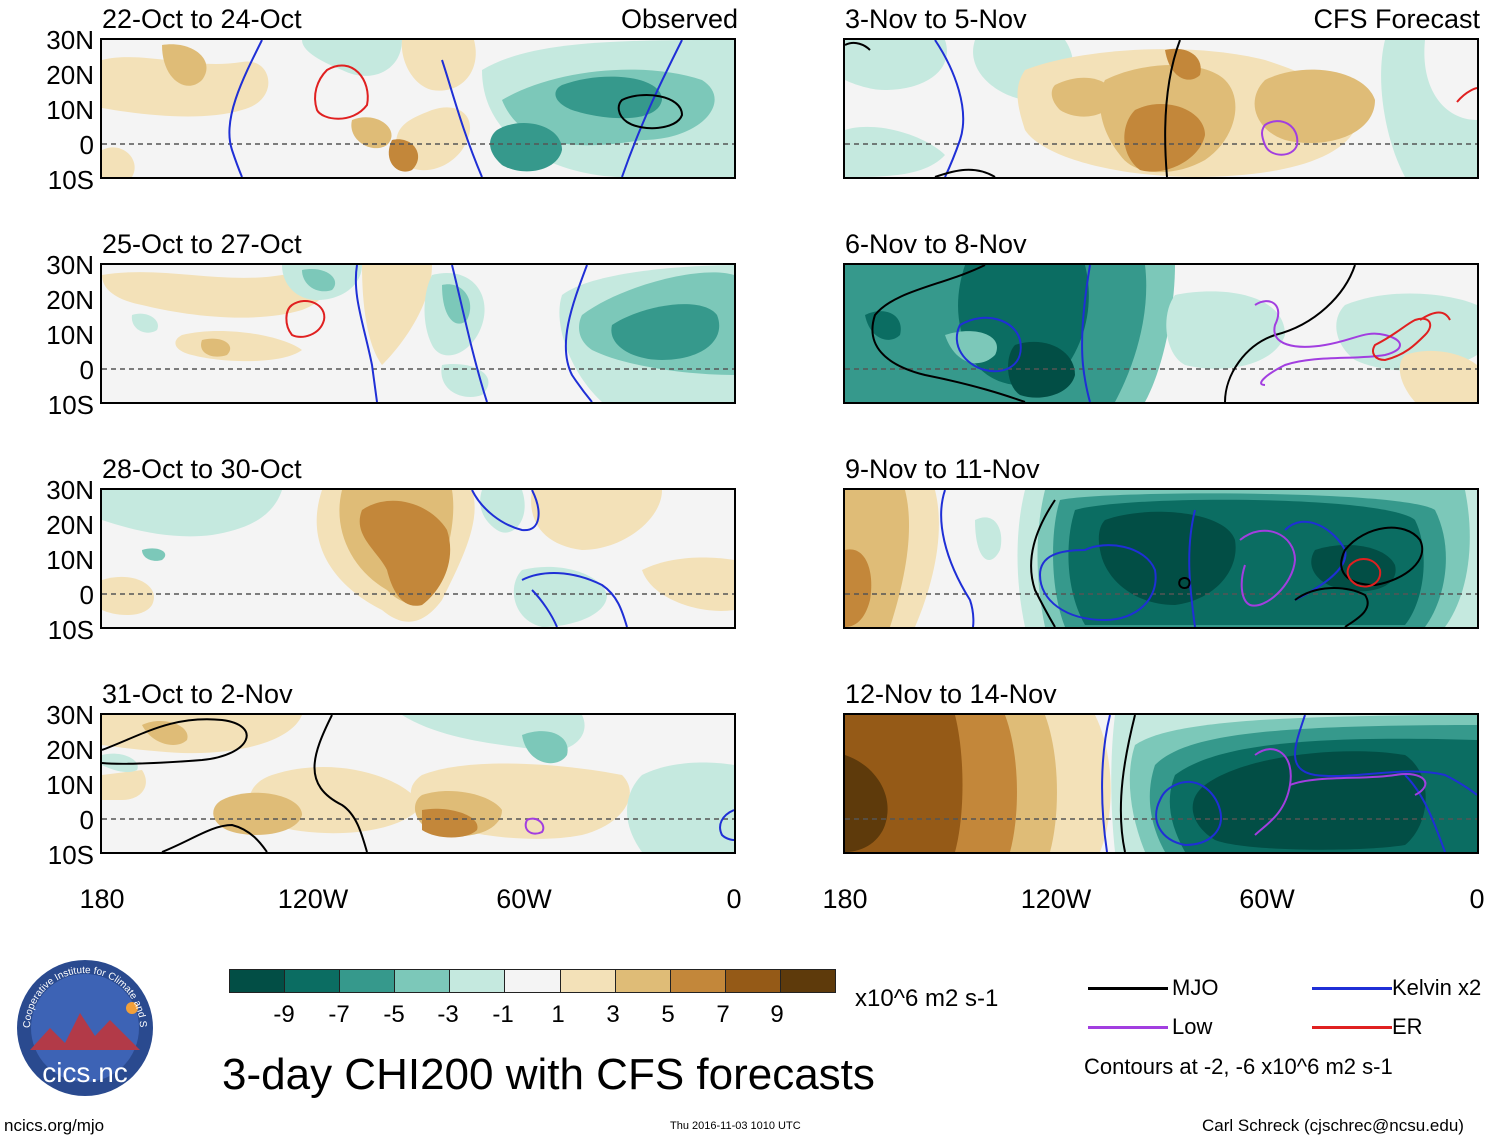  What do you see at coordinates (1128, 988) in the screenshot?
I see `legend-line-mjo` at bounding box center [1128, 988].